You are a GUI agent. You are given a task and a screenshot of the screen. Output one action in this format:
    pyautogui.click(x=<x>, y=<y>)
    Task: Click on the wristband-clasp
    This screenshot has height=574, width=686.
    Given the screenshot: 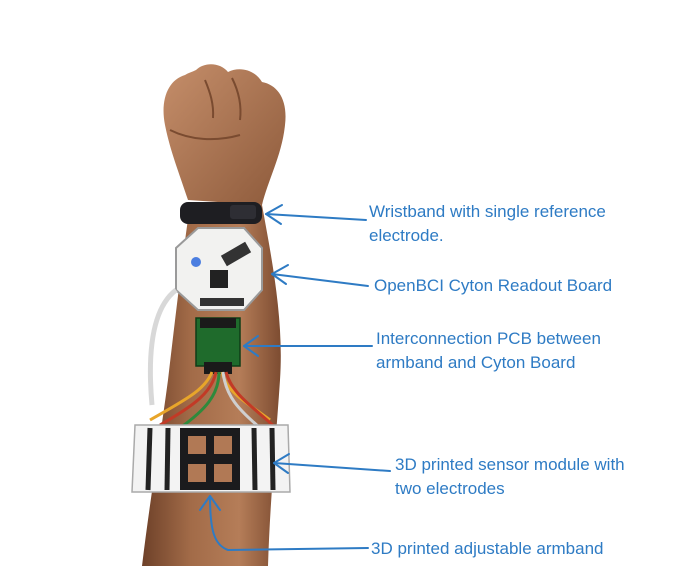 What is the action you would take?
    pyautogui.click(x=243, y=212)
    